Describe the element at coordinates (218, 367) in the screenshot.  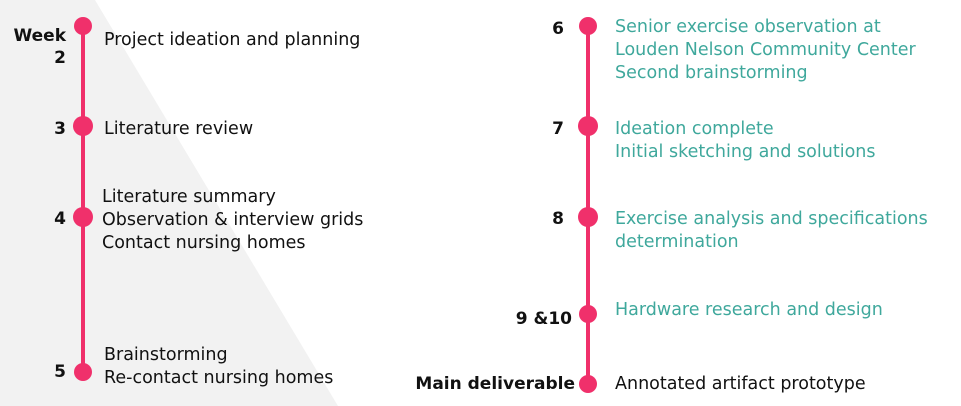
I see `milestone-week-5: Brainstorming Re-contact nursing homes` at that location.